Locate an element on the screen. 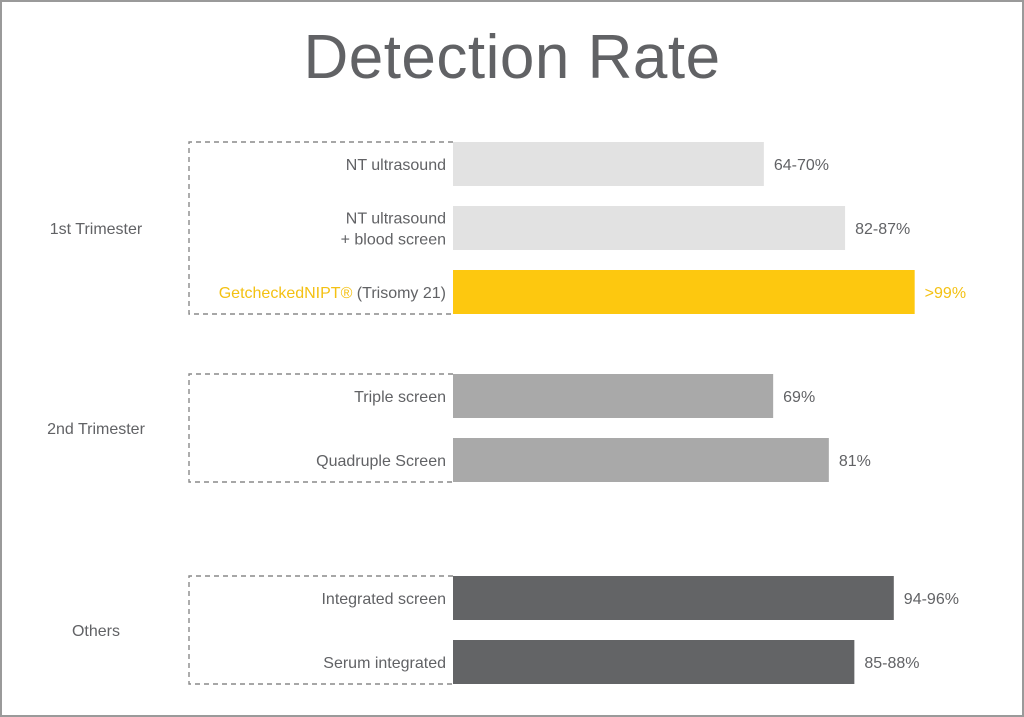  value-label: 82-87% is located at coordinates (882, 229).